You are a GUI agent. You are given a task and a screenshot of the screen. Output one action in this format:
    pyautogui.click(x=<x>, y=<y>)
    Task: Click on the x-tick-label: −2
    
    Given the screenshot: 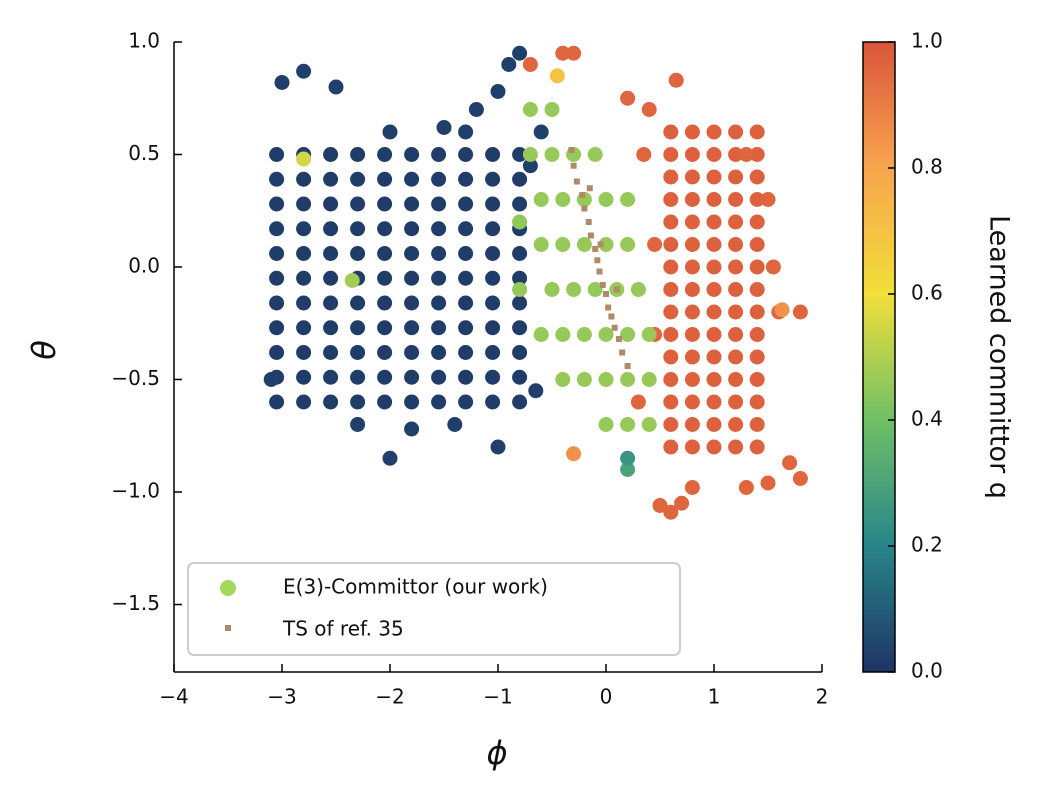 What is the action you would take?
    pyautogui.click(x=389, y=697)
    